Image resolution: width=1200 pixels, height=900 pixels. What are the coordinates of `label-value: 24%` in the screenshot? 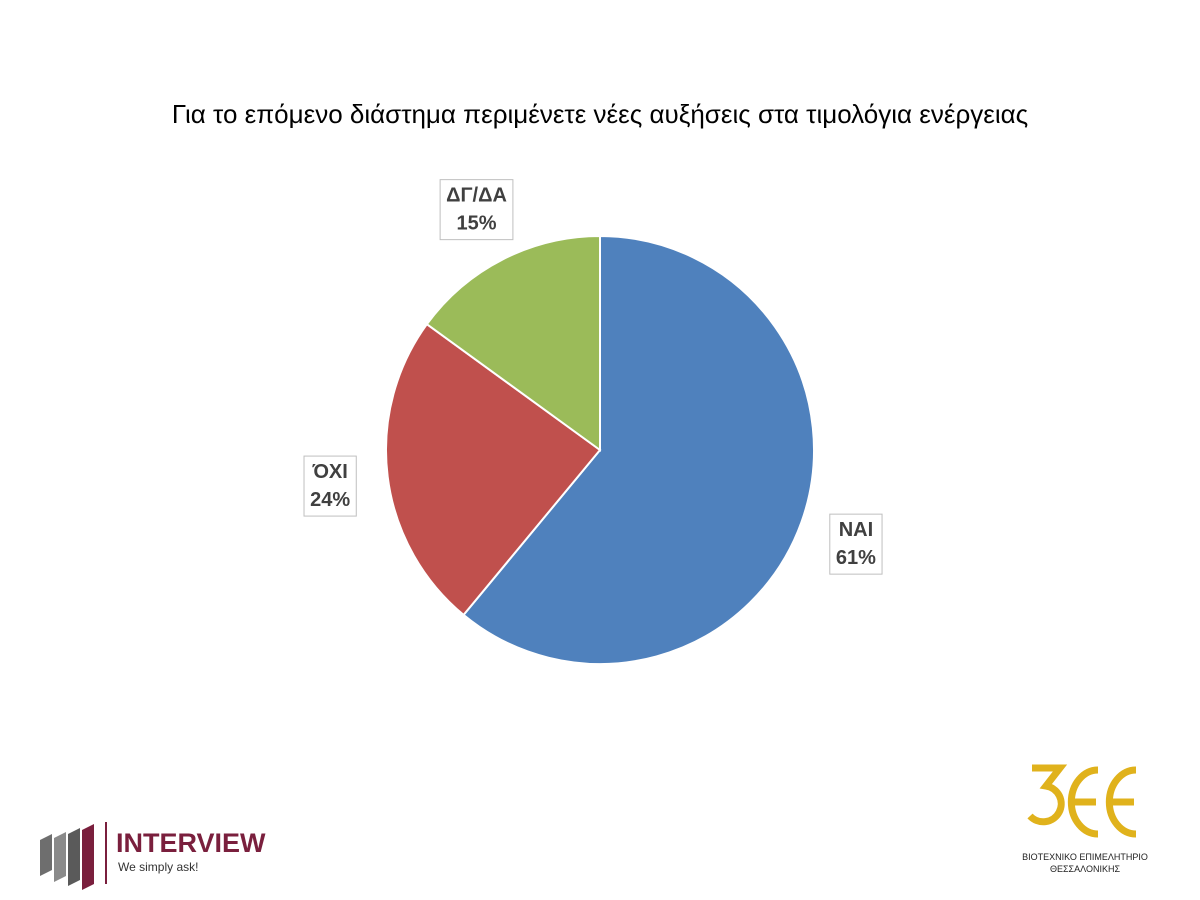 It's located at (330, 500).